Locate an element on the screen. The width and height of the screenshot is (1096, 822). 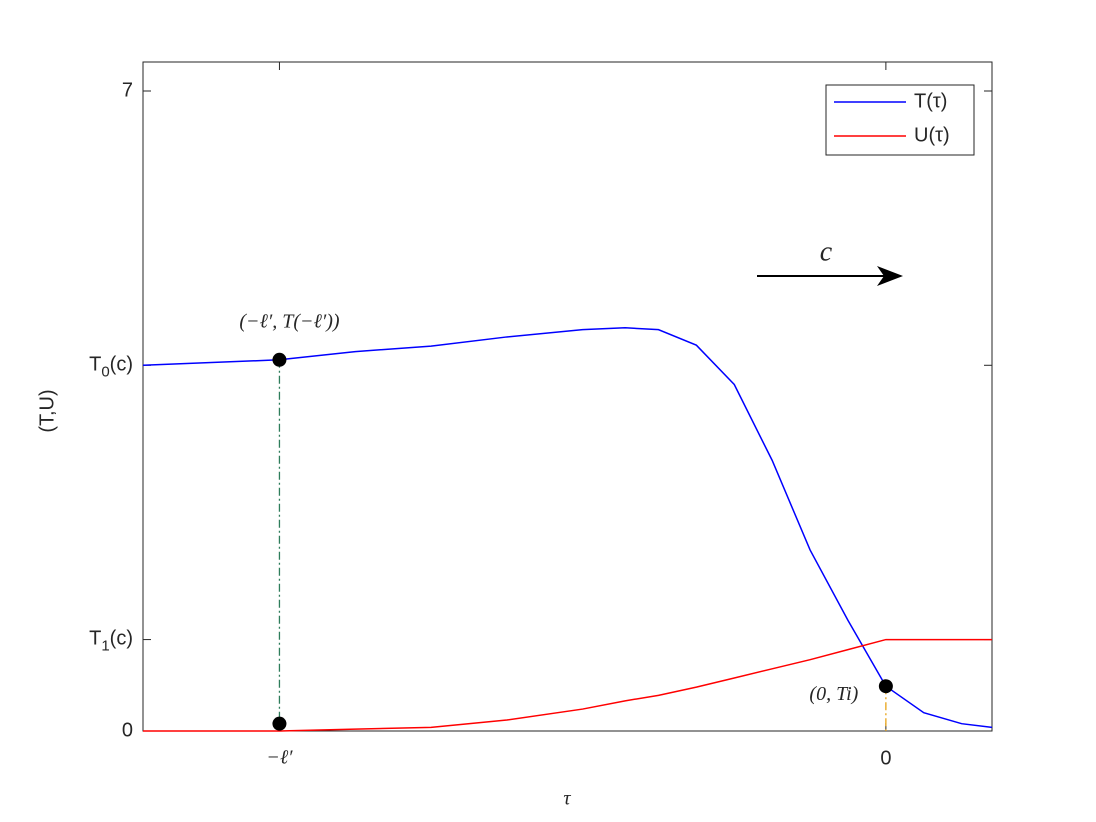
y-tick-label: T1(c) is located at coordinates (111, 641).